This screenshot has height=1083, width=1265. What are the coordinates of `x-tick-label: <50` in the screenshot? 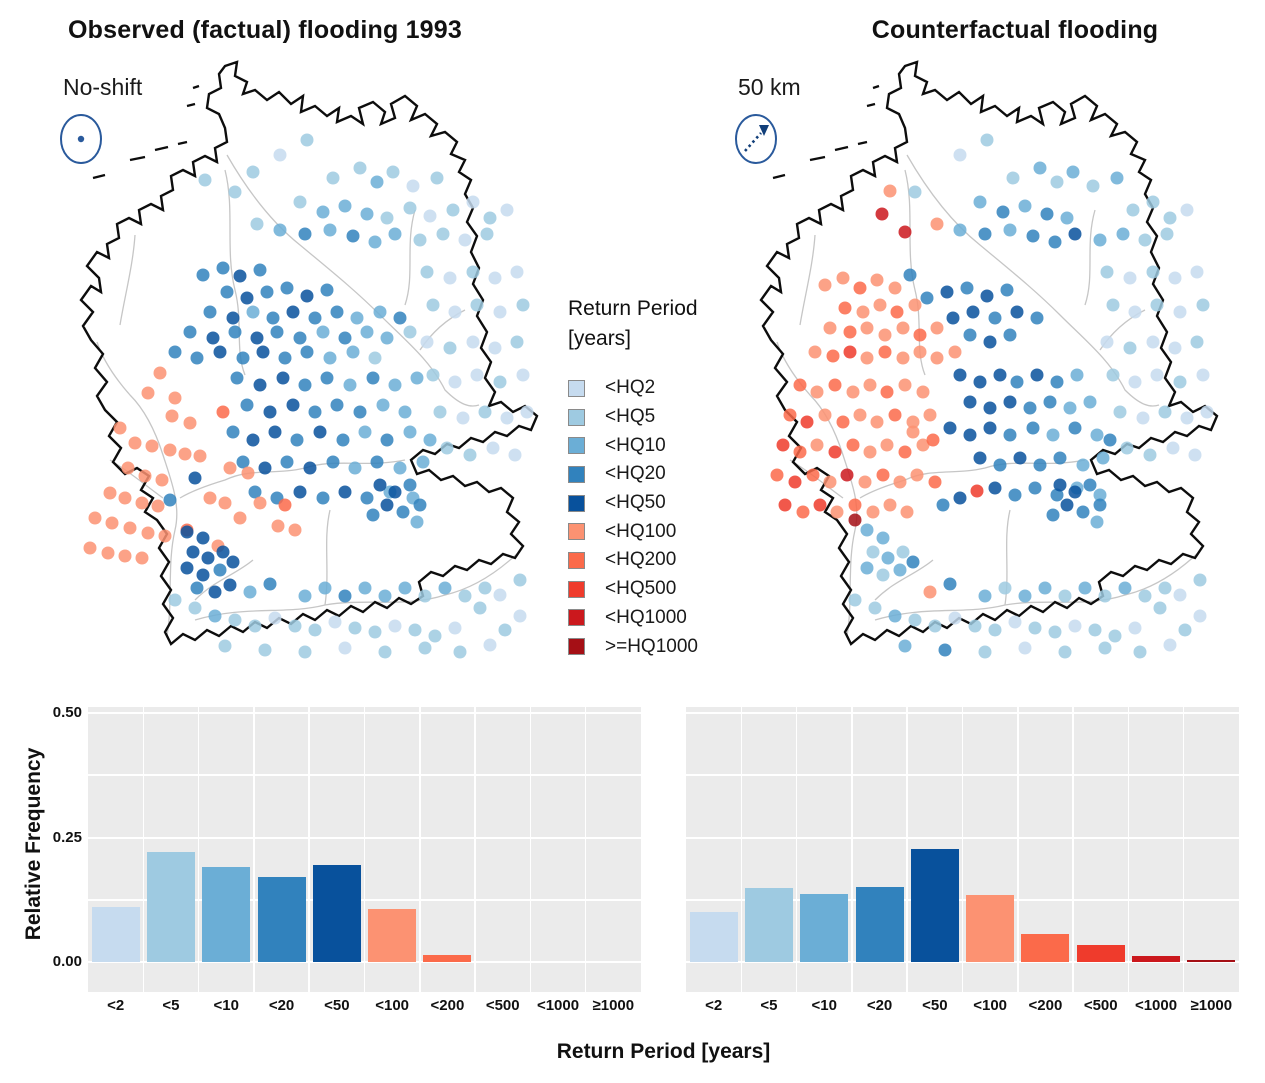 It's located at (337, 1005).